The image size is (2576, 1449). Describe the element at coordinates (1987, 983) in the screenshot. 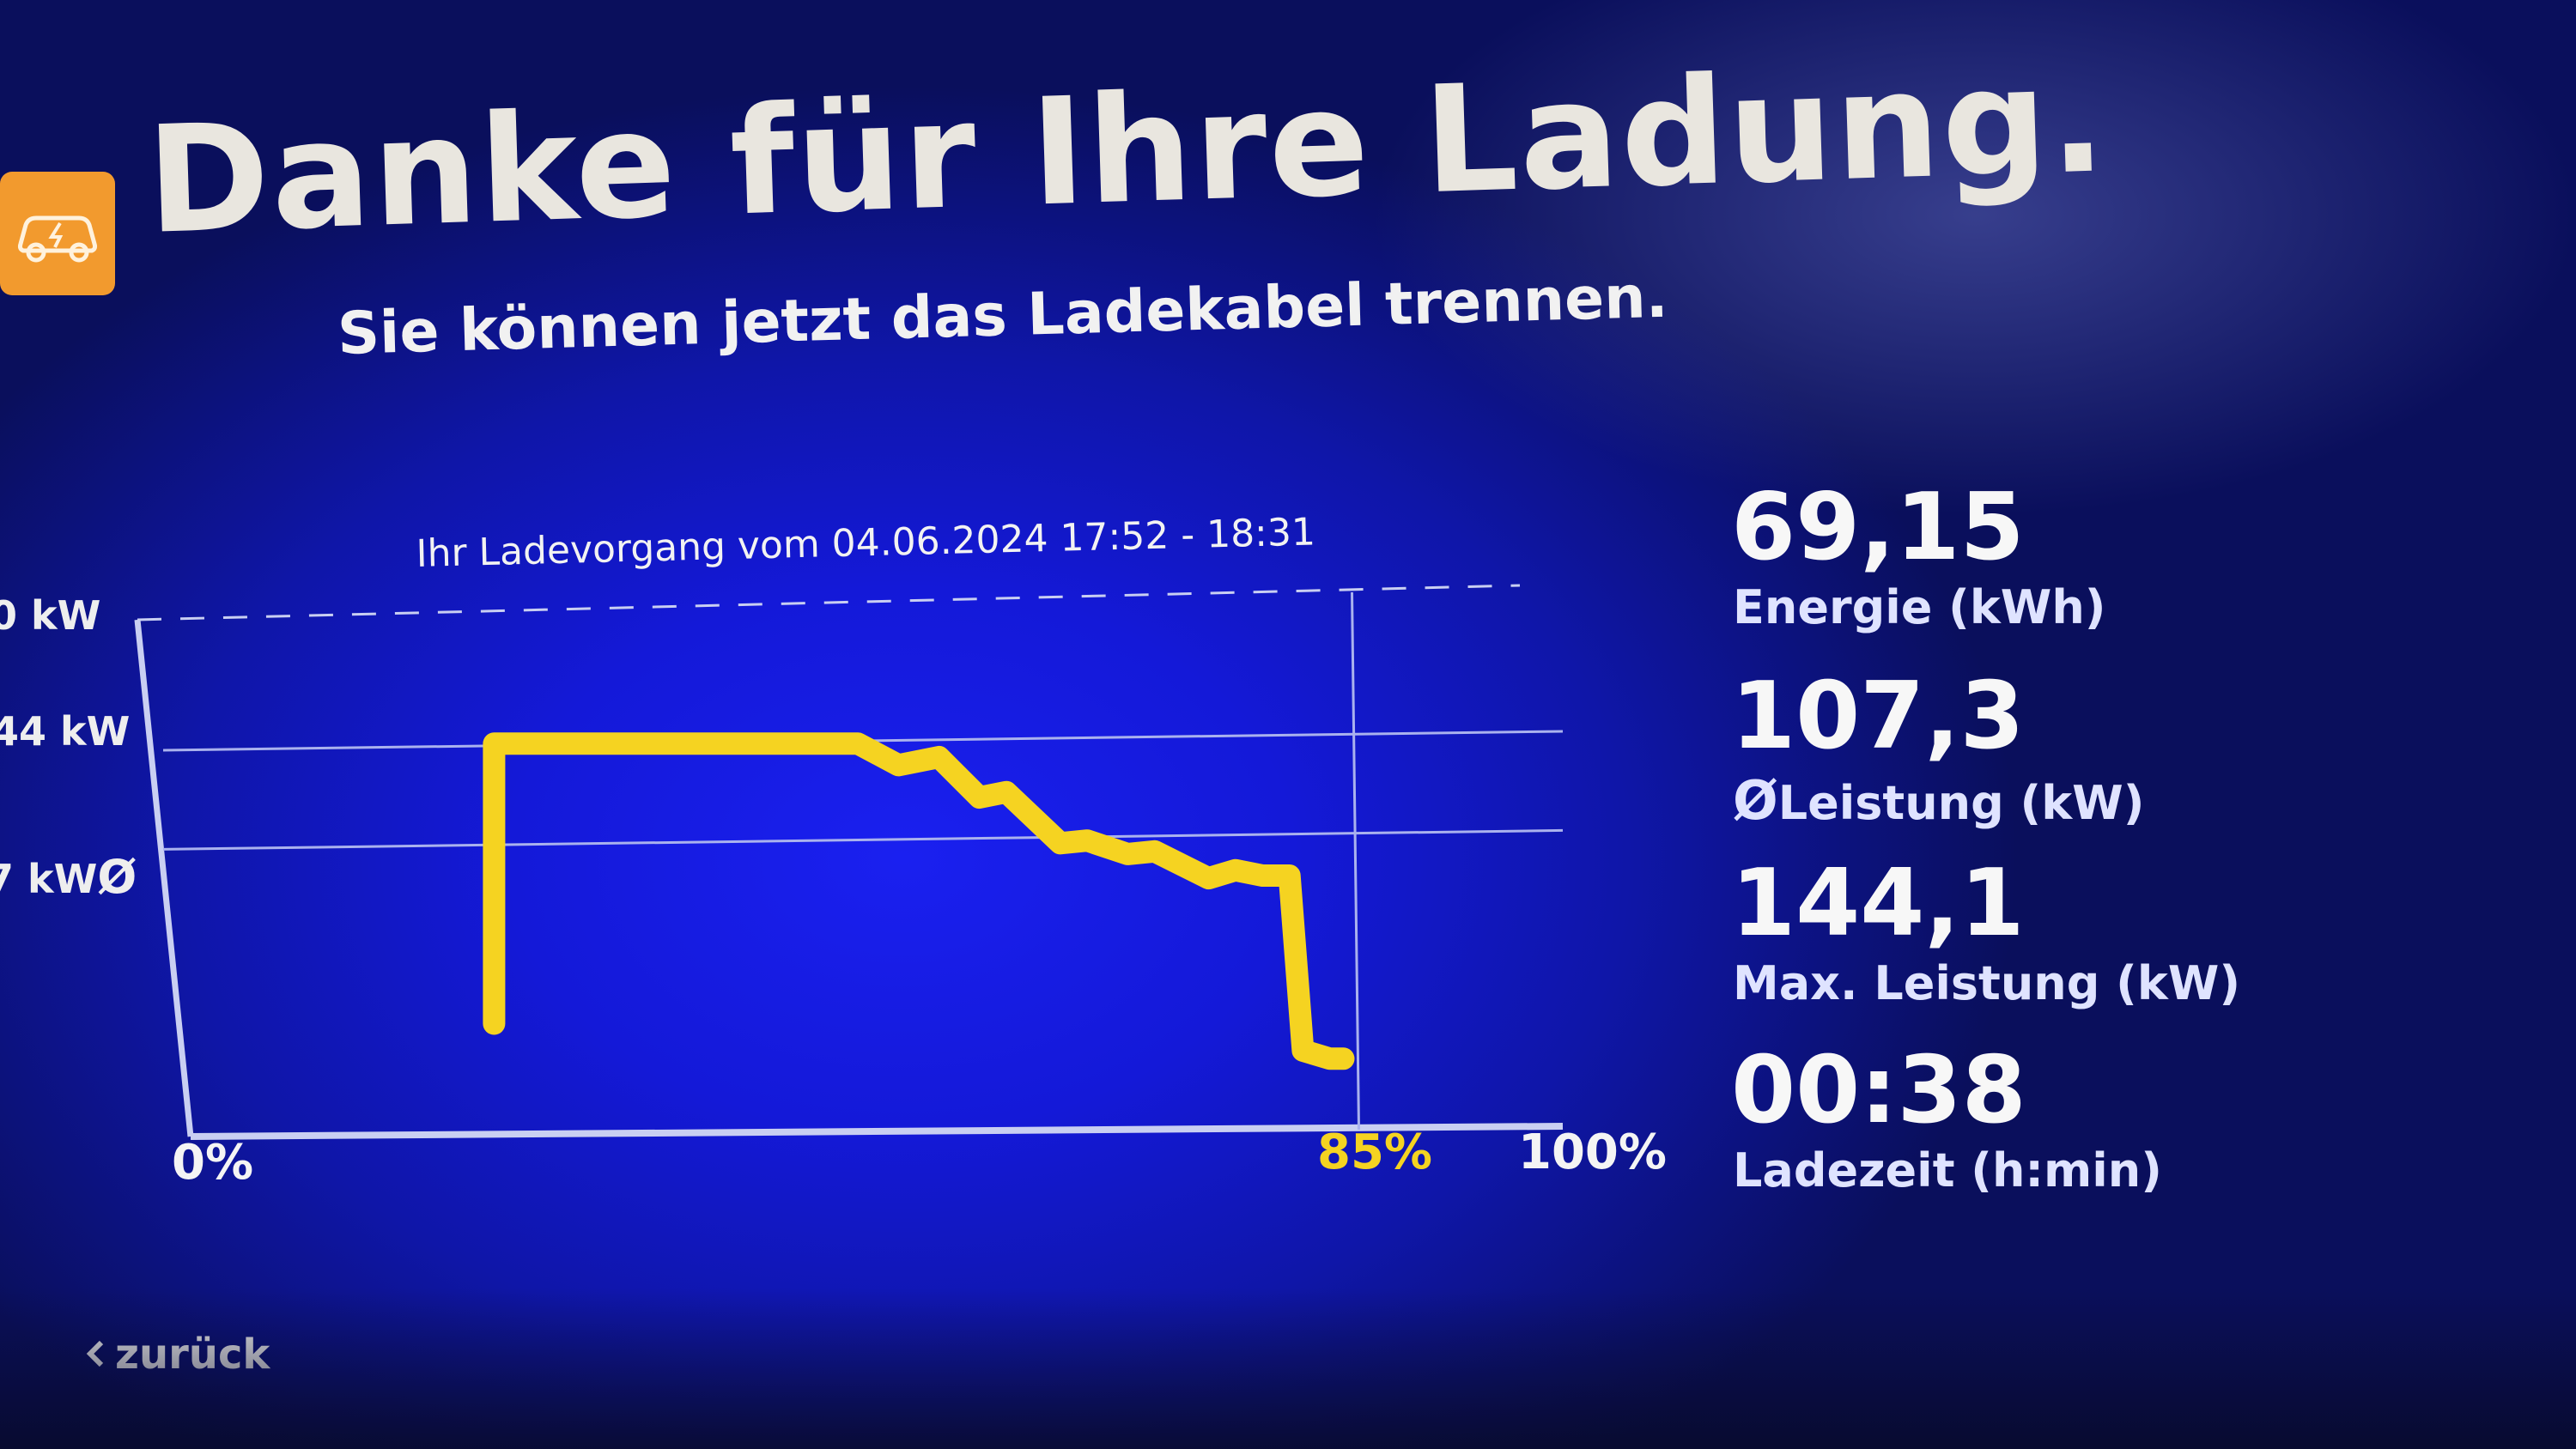

I see `max-power-label: Max. Leistung (kW)` at that location.